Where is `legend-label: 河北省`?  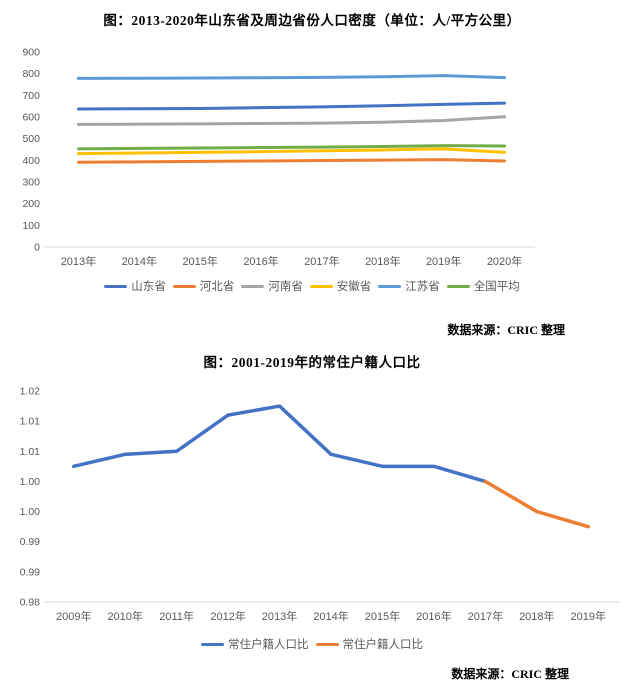
legend-label: 河北省 is located at coordinates (217, 287).